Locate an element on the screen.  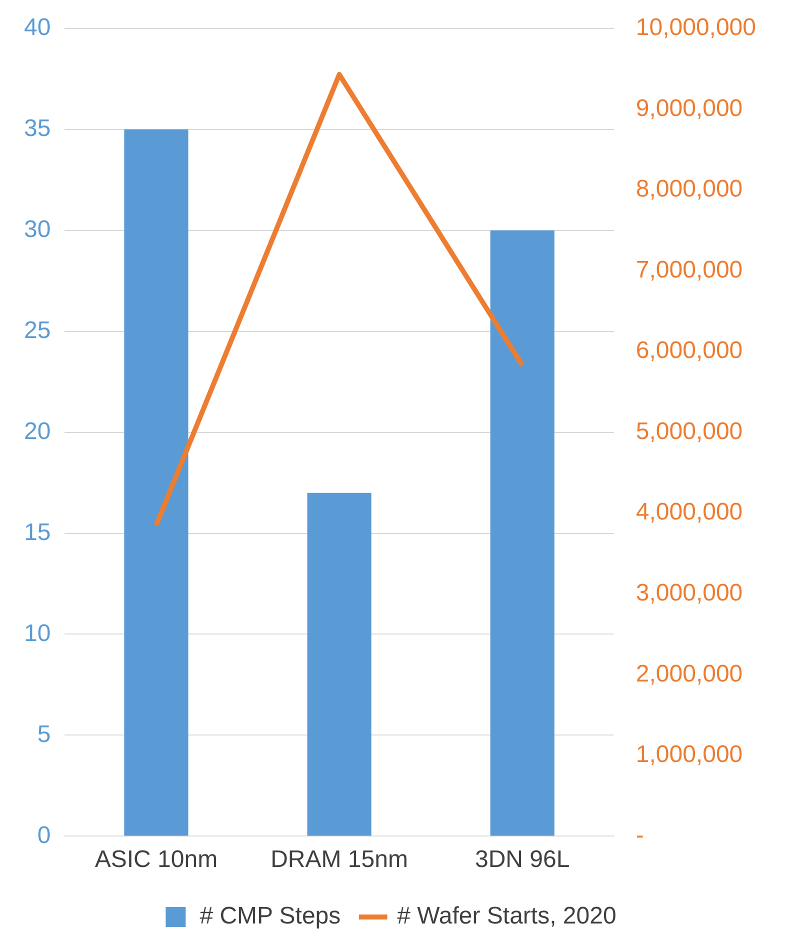
y-tick-label: 20 is located at coordinates (37, 431).